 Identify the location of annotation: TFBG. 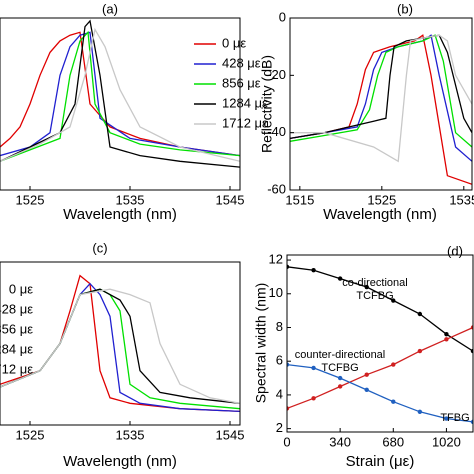
(454, 418).